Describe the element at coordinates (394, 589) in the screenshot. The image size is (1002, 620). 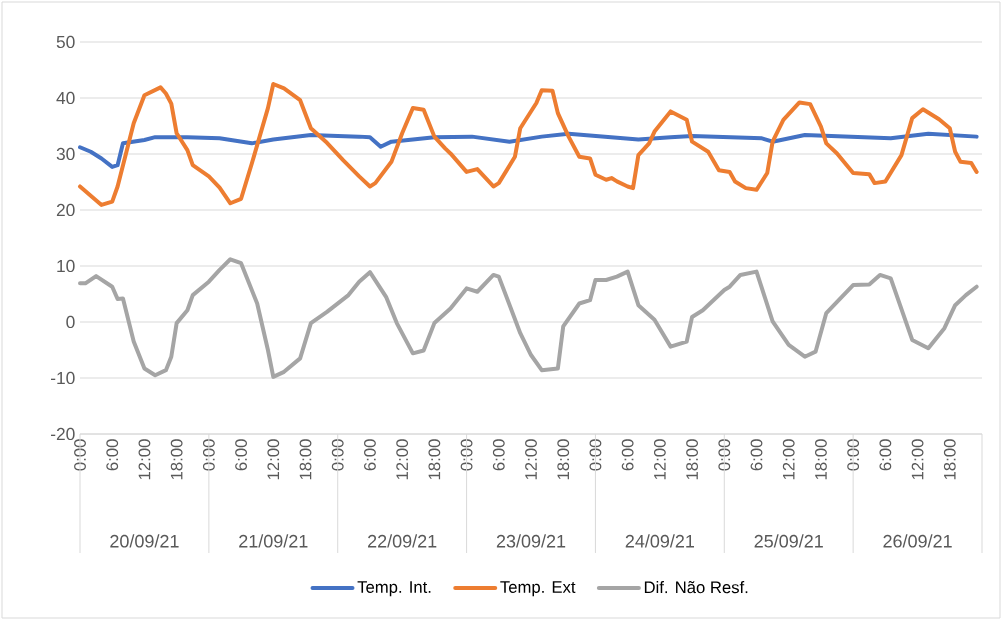
I see `legend-label: Temp. Int.` at that location.